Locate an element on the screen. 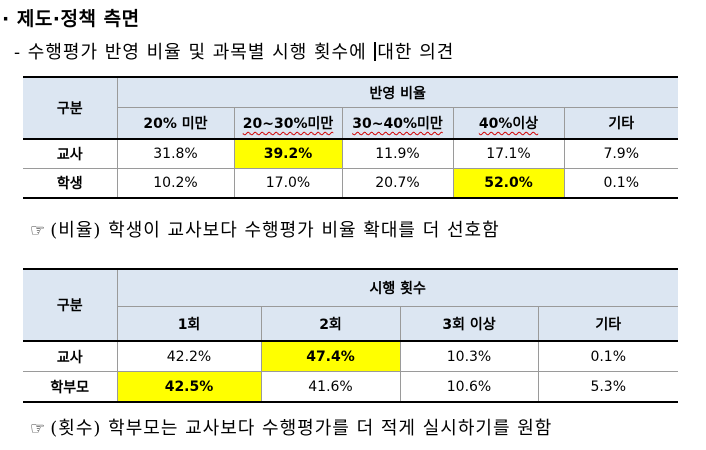 The height and width of the screenshot is (450, 706). ratio-col-label: 20~30%미만 is located at coordinates (288, 124).